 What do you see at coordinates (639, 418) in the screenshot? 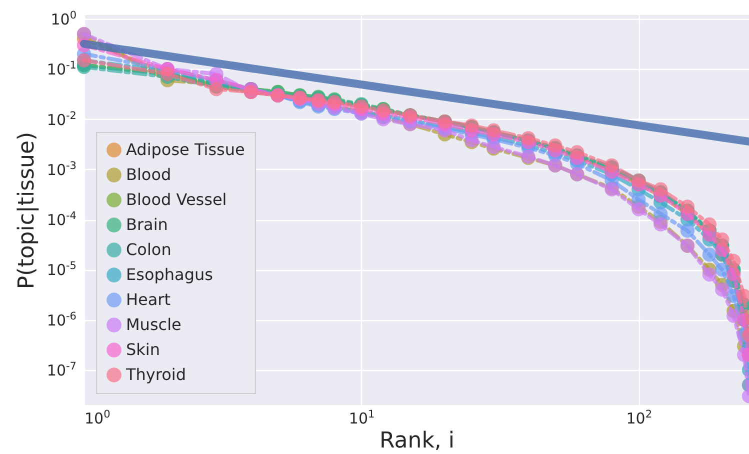
I see `x-tick-label: 10$^{2}$` at bounding box center [639, 418].